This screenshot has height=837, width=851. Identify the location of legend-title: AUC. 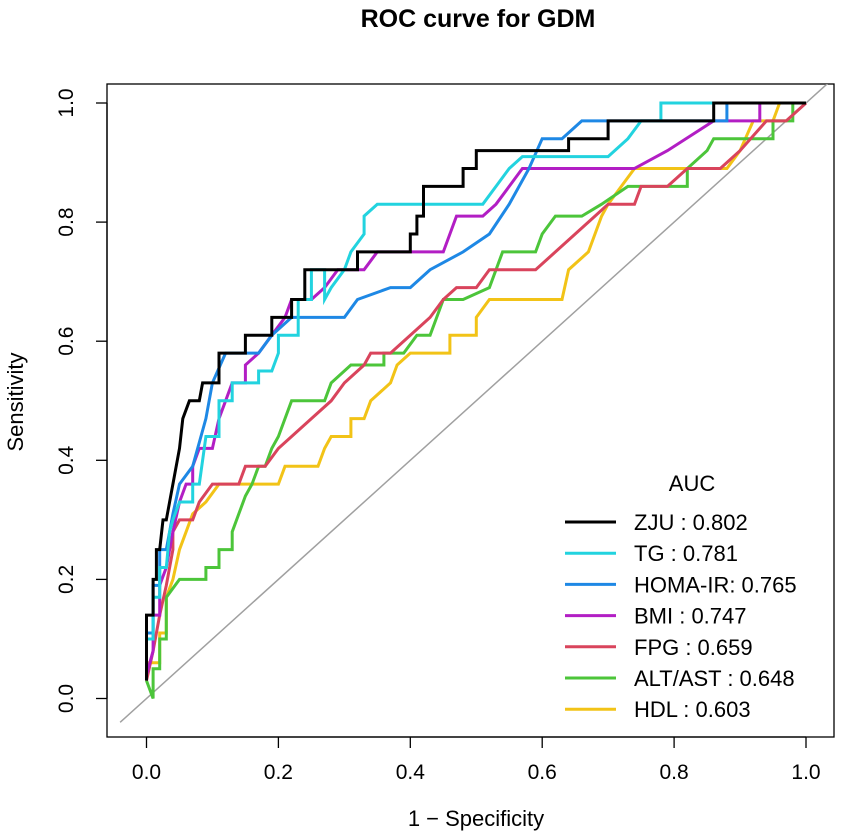
(692, 483).